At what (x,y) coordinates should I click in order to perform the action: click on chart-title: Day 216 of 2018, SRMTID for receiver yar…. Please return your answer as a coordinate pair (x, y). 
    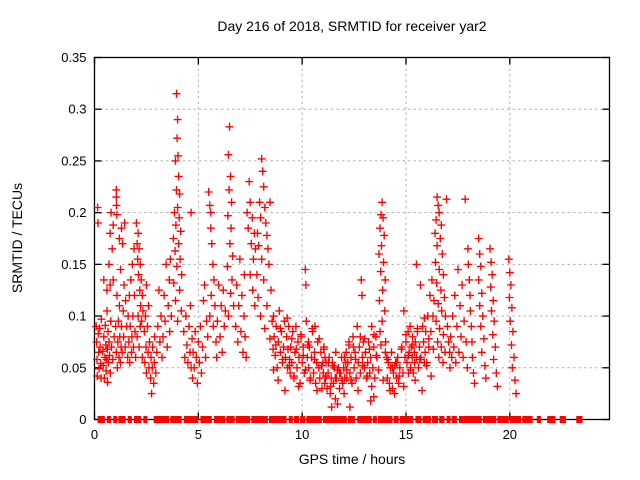
    Looking at the image, I should click on (351, 26).